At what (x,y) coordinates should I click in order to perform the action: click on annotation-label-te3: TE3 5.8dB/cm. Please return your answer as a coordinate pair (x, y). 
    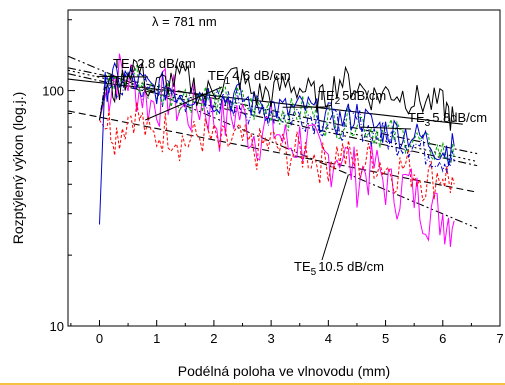
    Looking at the image, I should click on (447, 119).